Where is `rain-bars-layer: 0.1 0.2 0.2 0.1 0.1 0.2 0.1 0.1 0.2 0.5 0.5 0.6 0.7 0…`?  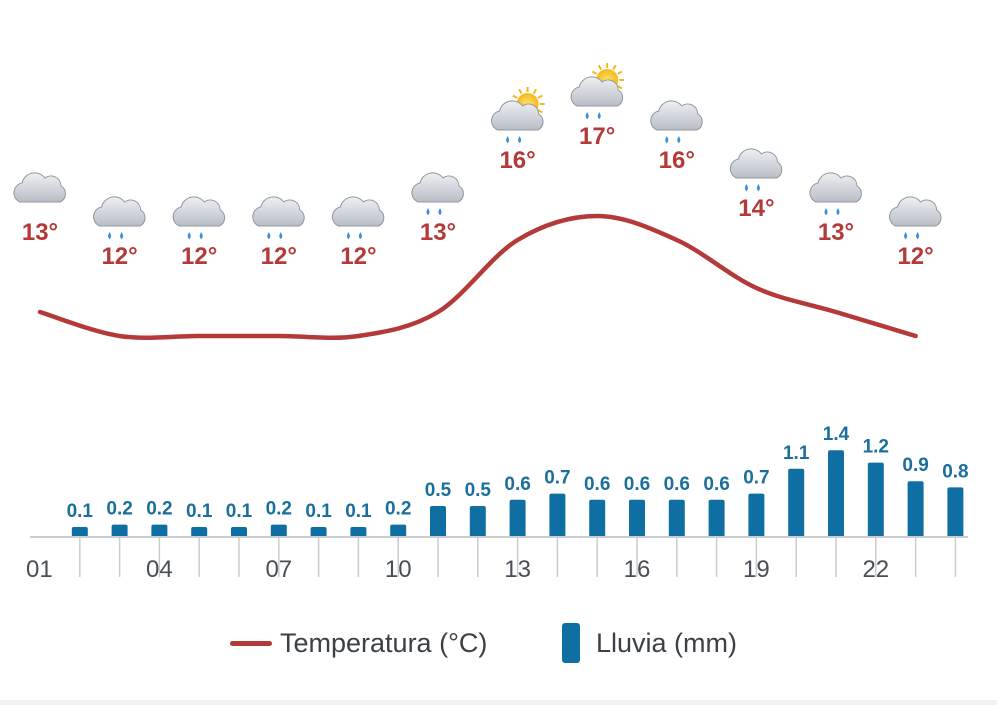
rain-bars-layer: 0.1 0.2 0.2 0.1 0.1 0.2 0.1 0.1 0.2 0.5 0.5 0.6 0.7 0… is located at coordinates (518, 480).